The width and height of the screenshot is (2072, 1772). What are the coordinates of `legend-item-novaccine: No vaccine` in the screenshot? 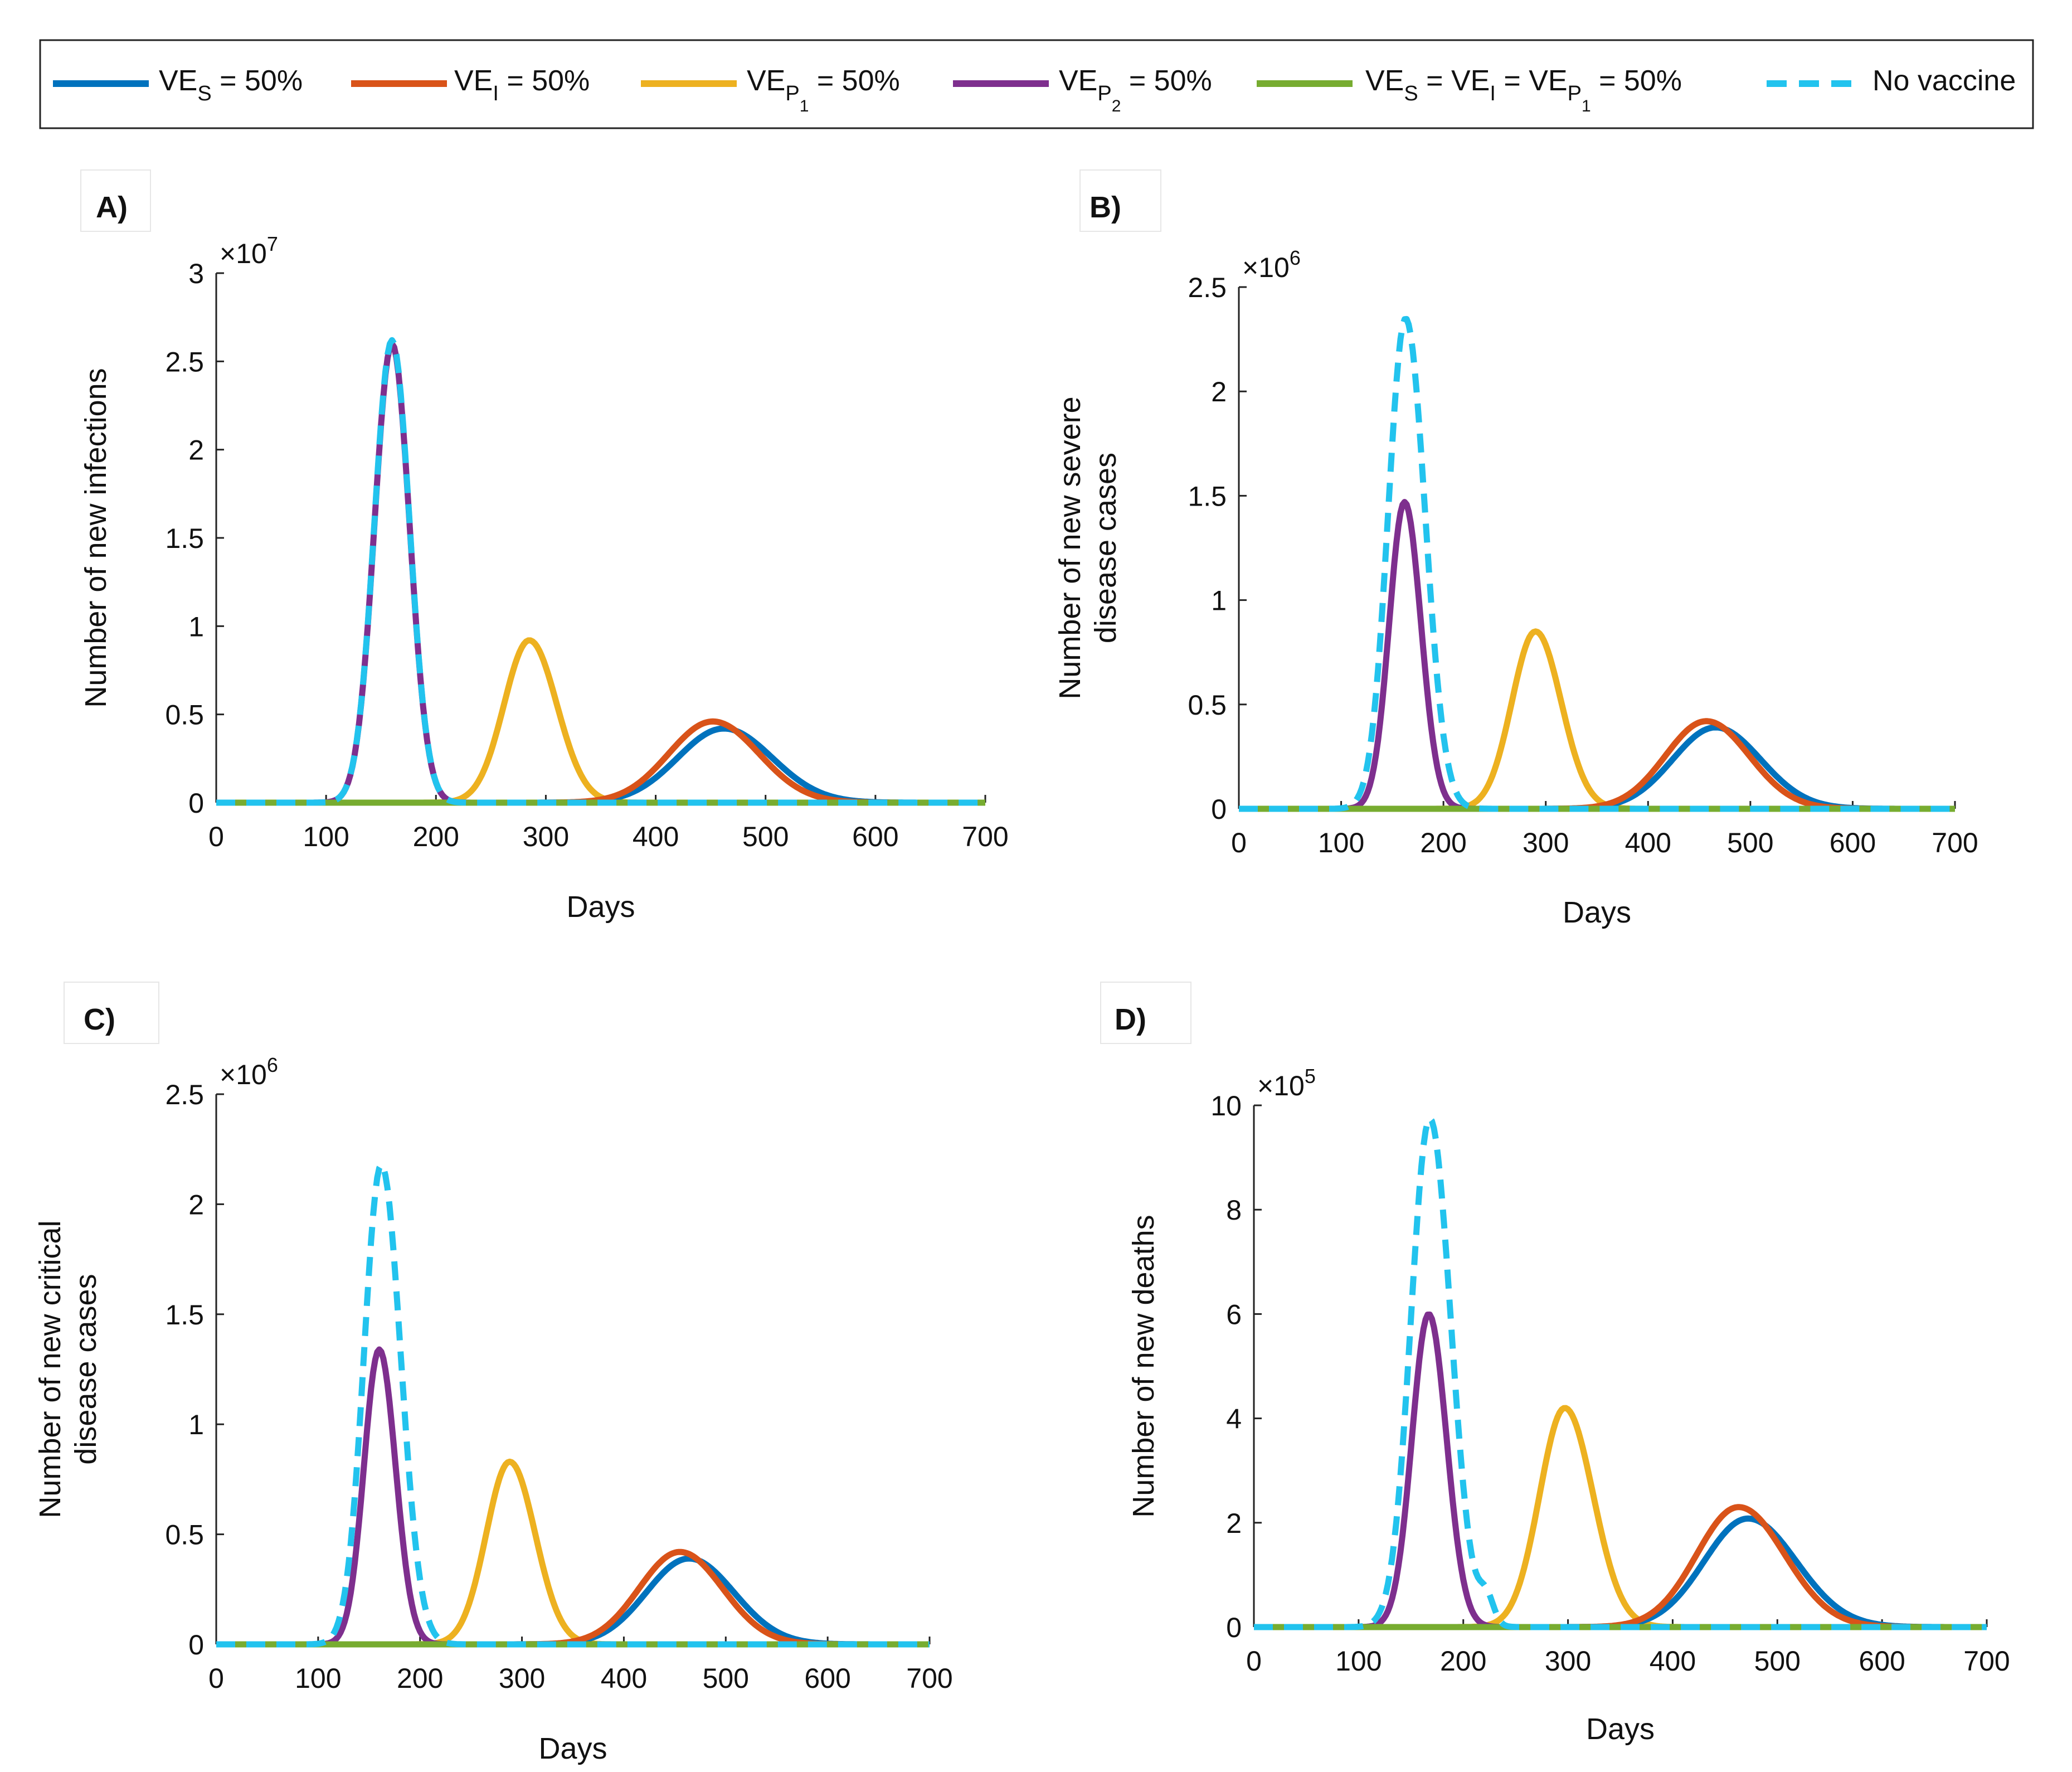 It's located at (1892, 81).